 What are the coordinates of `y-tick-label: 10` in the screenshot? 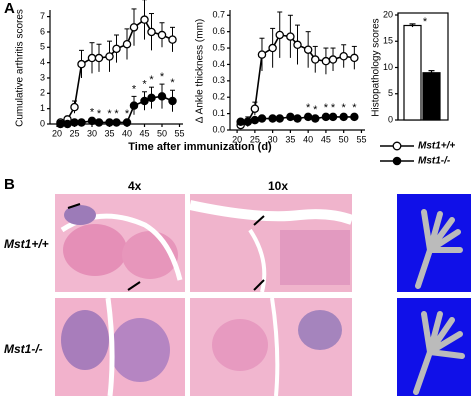 It's located at (388, 67).